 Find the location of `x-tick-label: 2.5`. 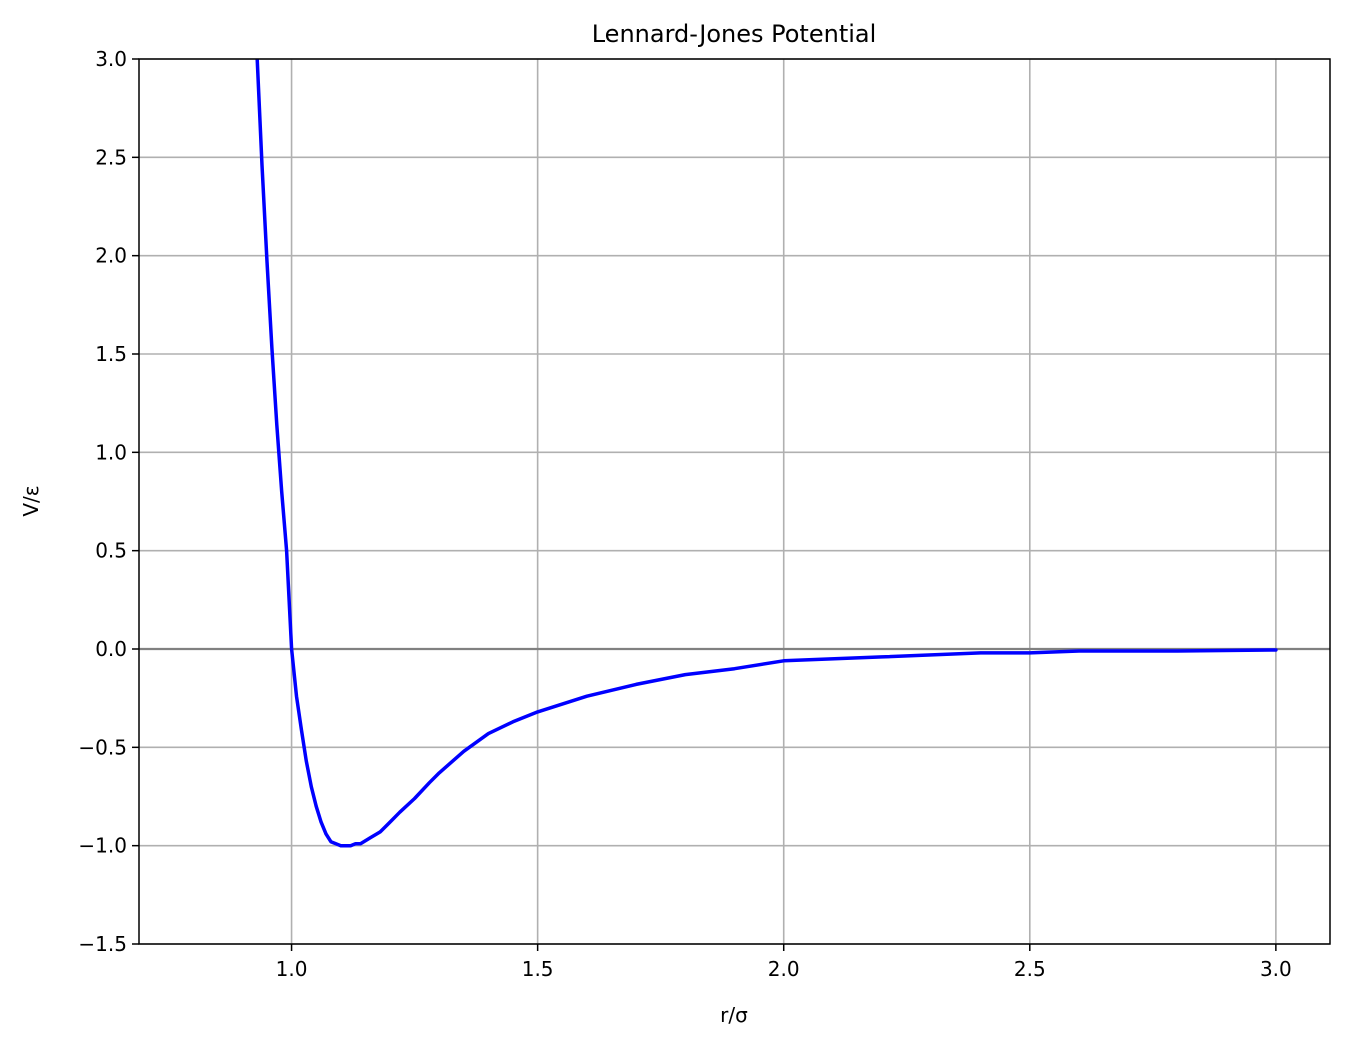

x-tick-label: 2.5 is located at coordinates (1030, 969).